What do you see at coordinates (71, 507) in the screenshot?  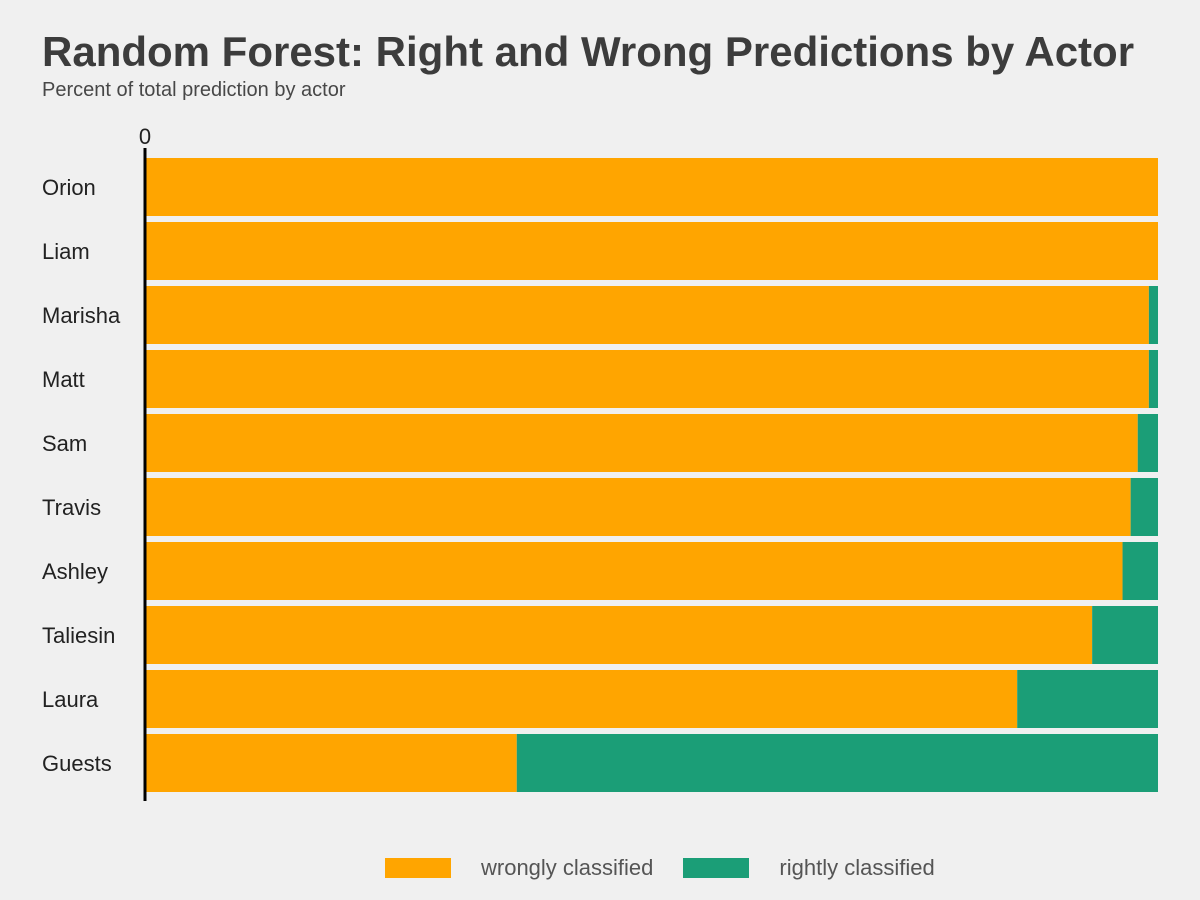 I see `category-label-travis: Travis` at bounding box center [71, 507].